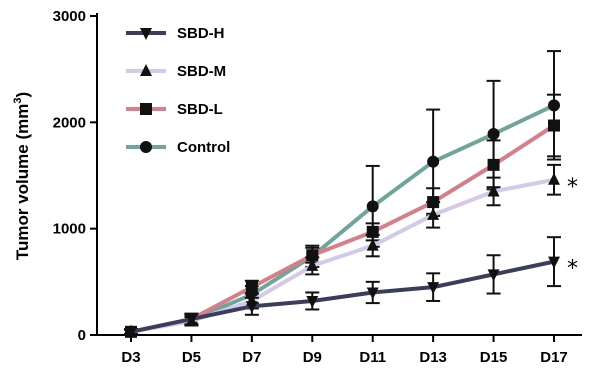  What do you see at coordinates (22, 95) in the screenshot?
I see `y-axis-title-close: )` at bounding box center [22, 95].